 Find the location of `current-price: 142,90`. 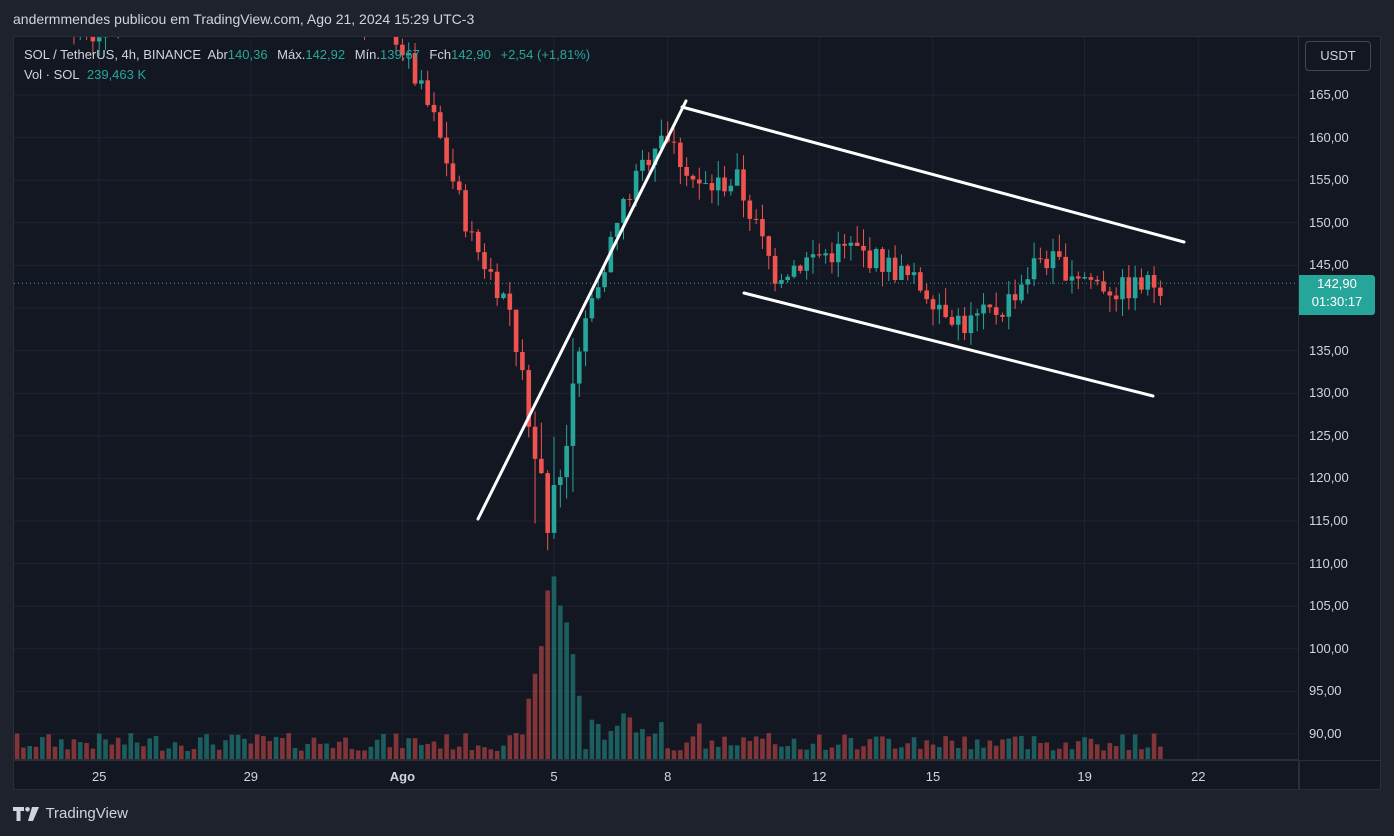

current-price: 142,90 is located at coordinates (1337, 283).